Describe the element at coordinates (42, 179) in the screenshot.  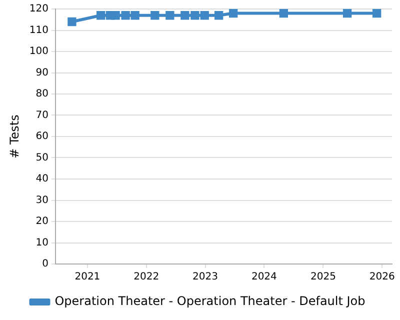
I see `y-tick-label: 40` at that location.